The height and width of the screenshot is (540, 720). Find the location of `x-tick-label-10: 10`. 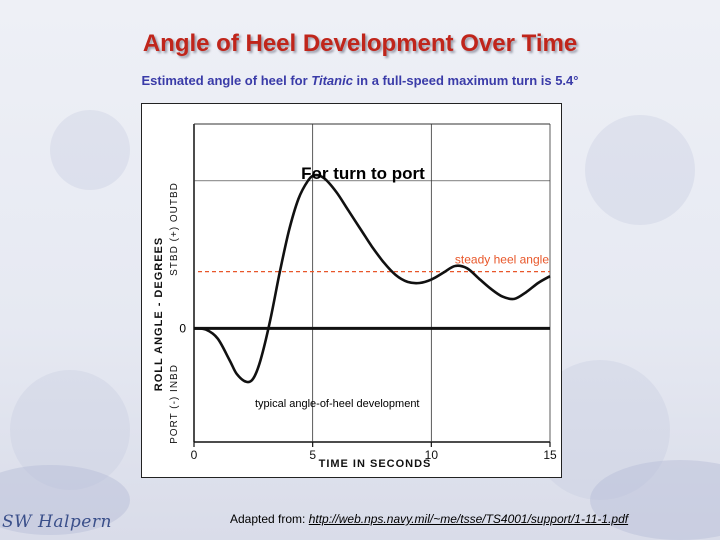

x-tick-label-10: 10 is located at coordinates (432, 455).